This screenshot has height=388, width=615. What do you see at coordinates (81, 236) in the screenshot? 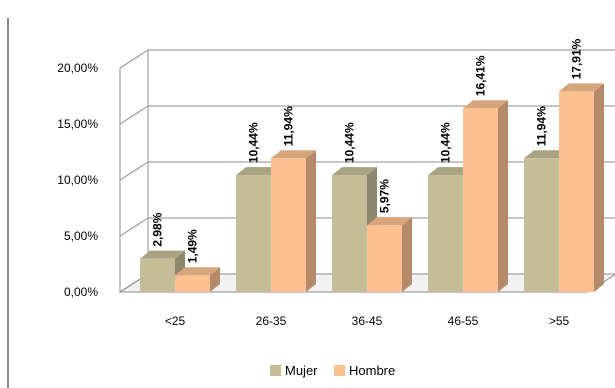
I see `y-tick-label: 5,00%` at bounding box center [81, 236].